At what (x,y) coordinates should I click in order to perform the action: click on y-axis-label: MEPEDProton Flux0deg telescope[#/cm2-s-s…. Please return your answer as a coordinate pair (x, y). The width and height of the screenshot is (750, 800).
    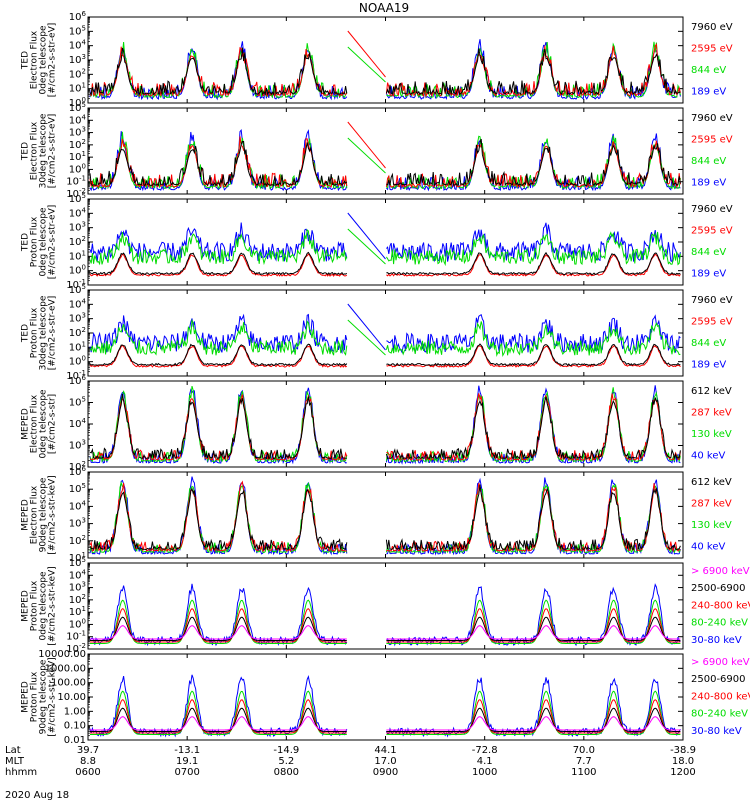
    Looking at the image, I should click on (39, 605).